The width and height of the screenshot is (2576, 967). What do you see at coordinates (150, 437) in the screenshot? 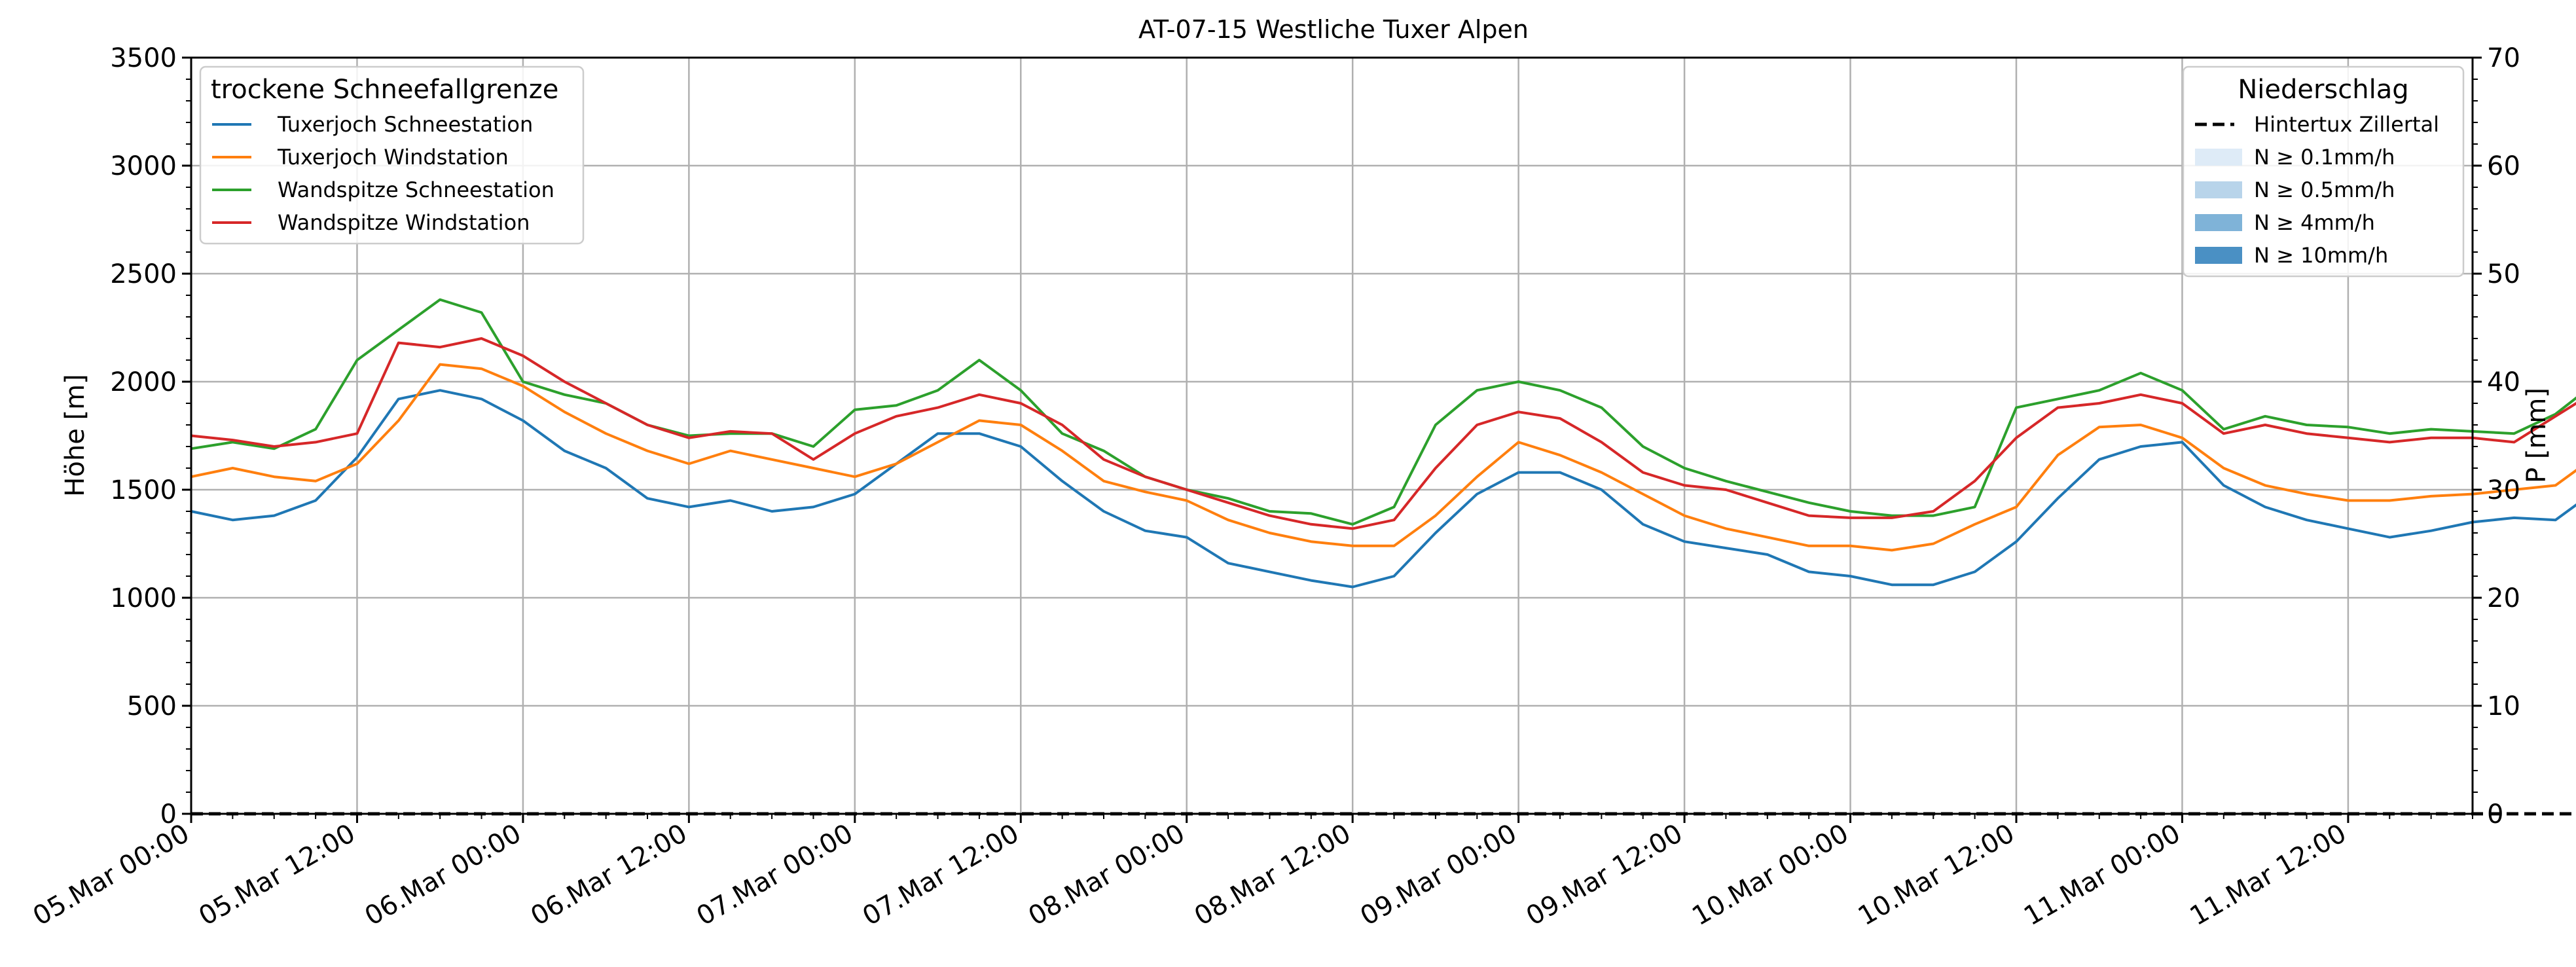
I see `y-axis-left: 0 500 1000 1500 2000 2500 3000 3500` at bounding box center [150, 437].